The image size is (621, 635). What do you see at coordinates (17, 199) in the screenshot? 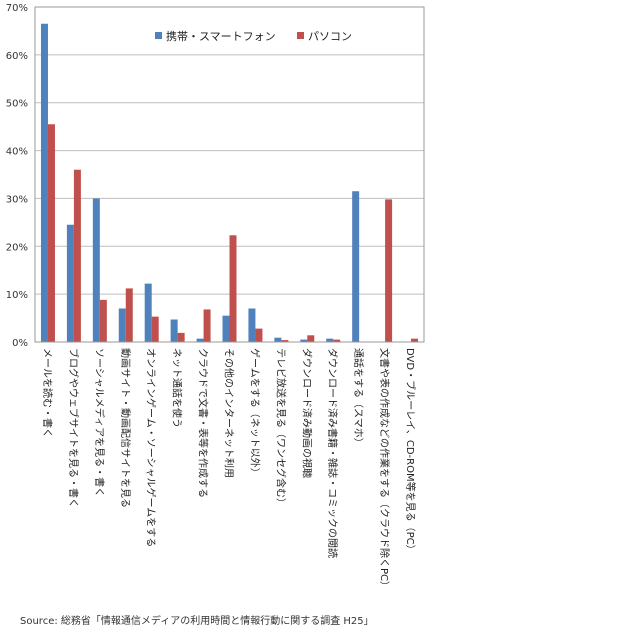
I see `y-tick-label: 30%` at bounding box center [17, 199].